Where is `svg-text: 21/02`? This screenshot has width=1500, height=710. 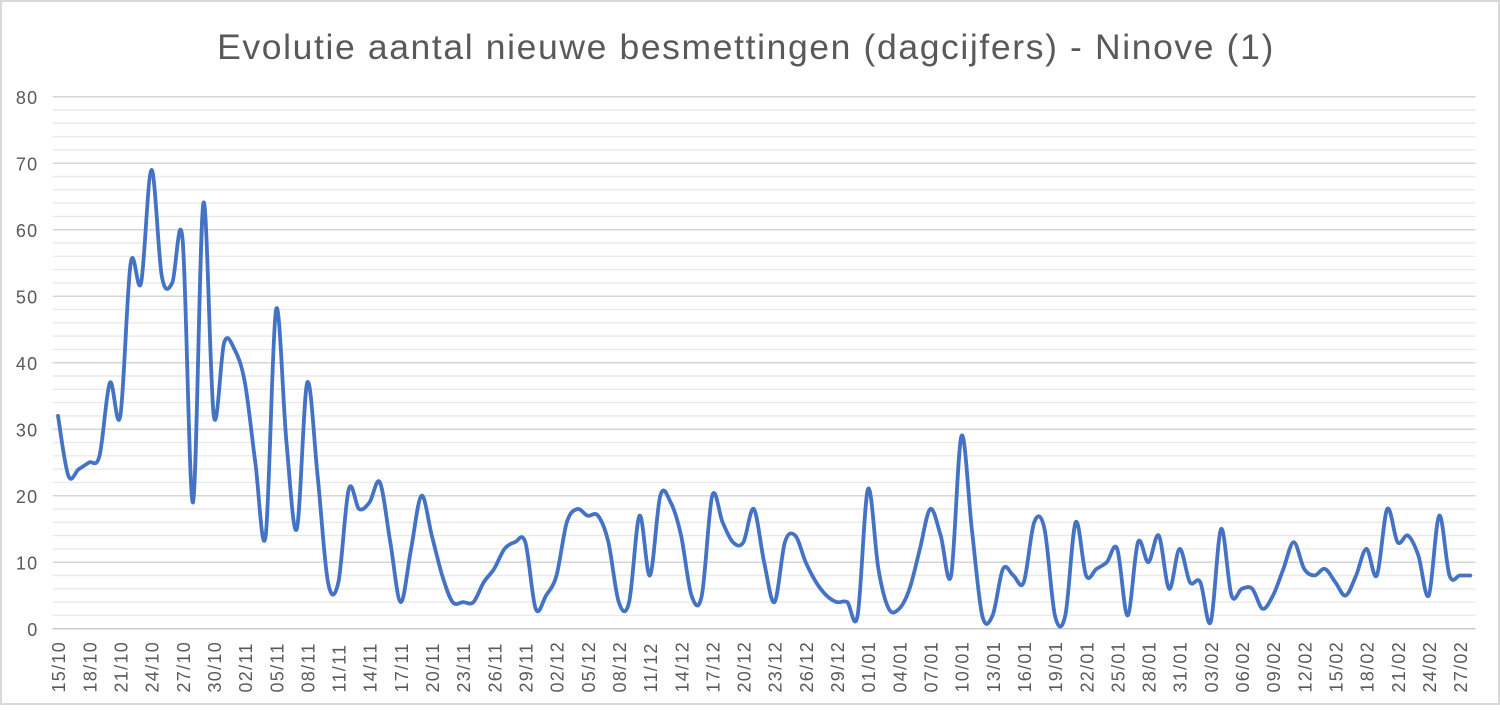 svg-text: 21/02 is located at coordinates (1399, 667).